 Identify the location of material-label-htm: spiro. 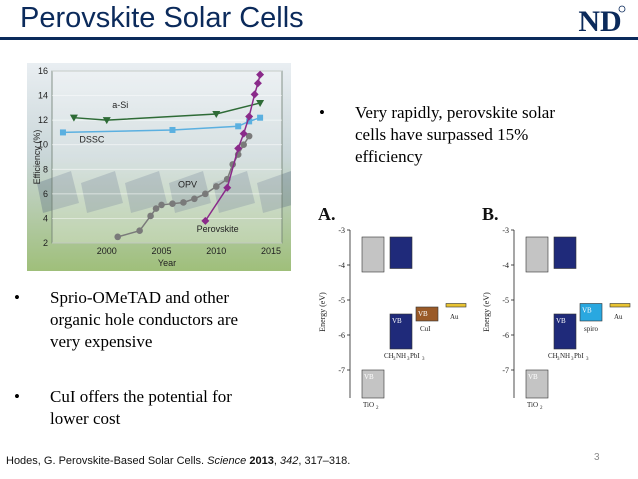
(591, 329).